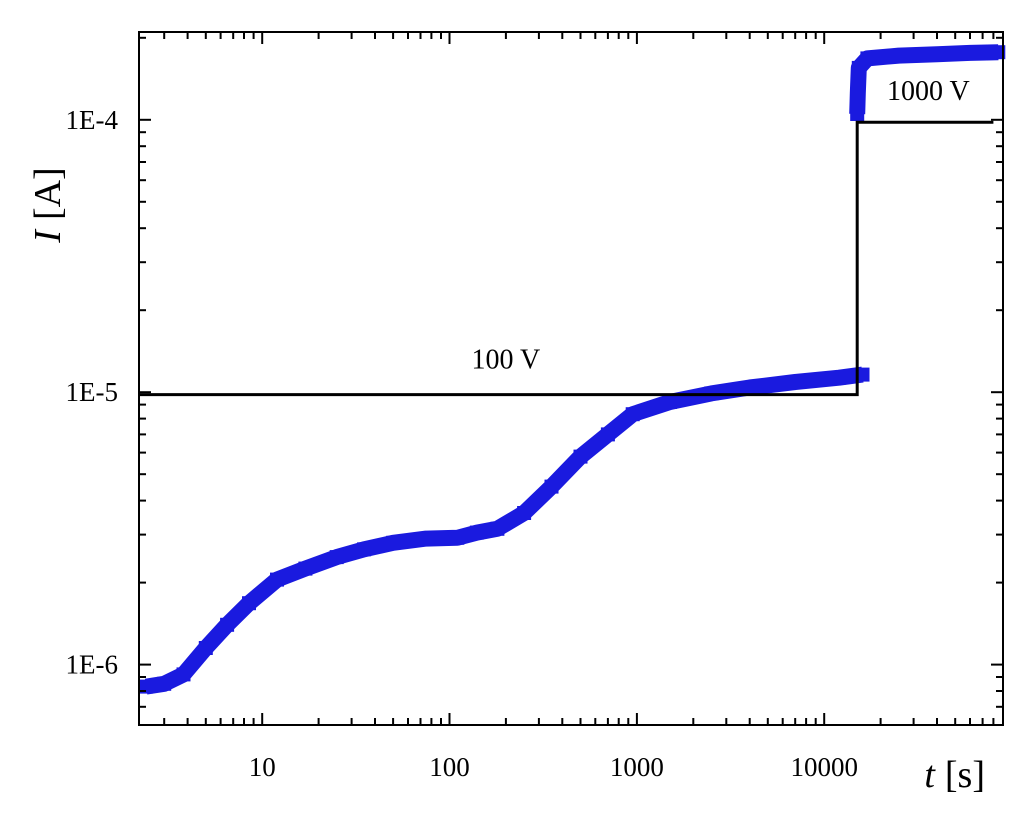 The width and height of the screenshot is (1024, 814). I want to click on voltage-annotation: 100 V, so click(506, 360).